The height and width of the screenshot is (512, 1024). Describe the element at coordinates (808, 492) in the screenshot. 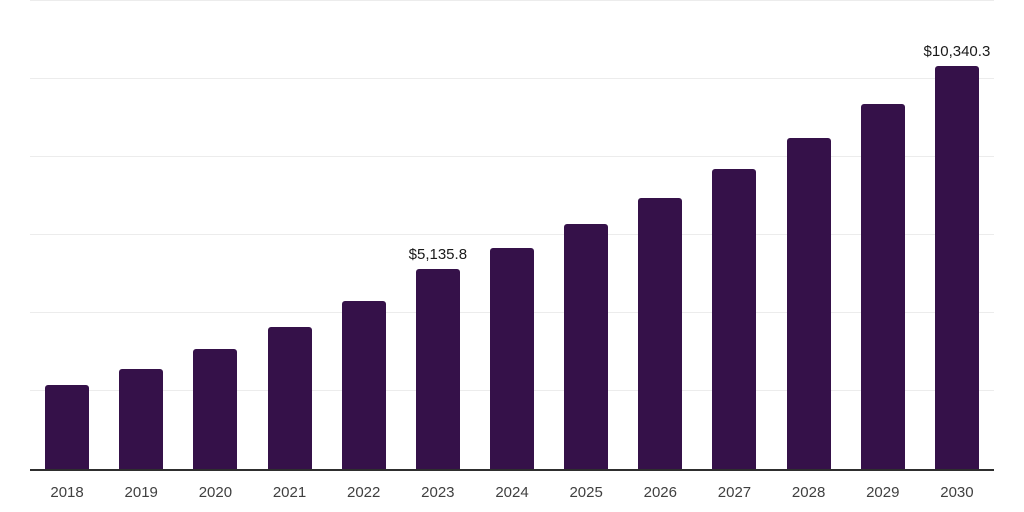

I see `x-tick-2028: 2028` at that location.